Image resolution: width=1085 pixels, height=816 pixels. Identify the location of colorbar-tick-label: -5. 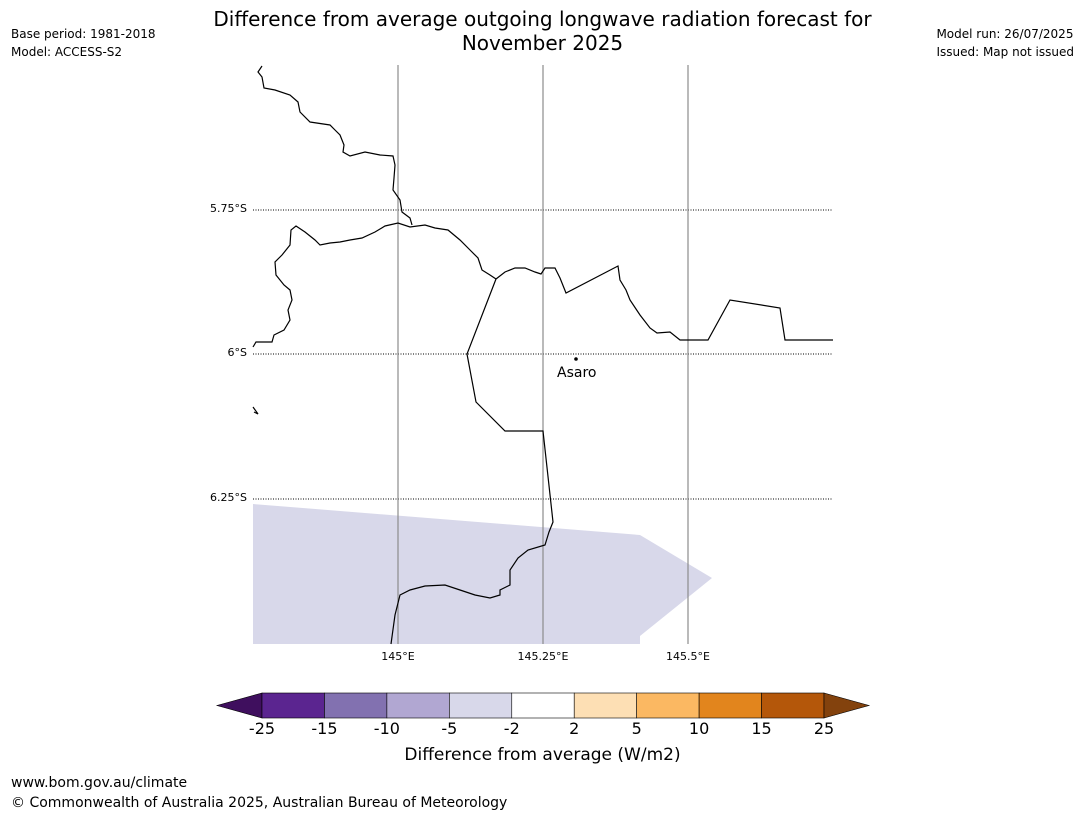
(449, 728).